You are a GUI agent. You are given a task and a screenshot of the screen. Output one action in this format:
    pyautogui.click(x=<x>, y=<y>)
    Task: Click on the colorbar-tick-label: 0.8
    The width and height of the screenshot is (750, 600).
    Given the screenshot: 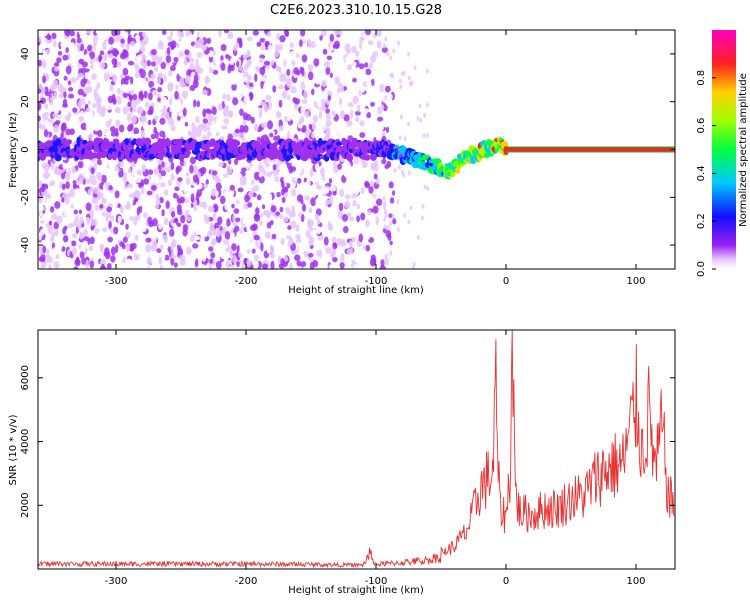 What is the action you would take?
    pyautogui.click(x=701, y=78)
    